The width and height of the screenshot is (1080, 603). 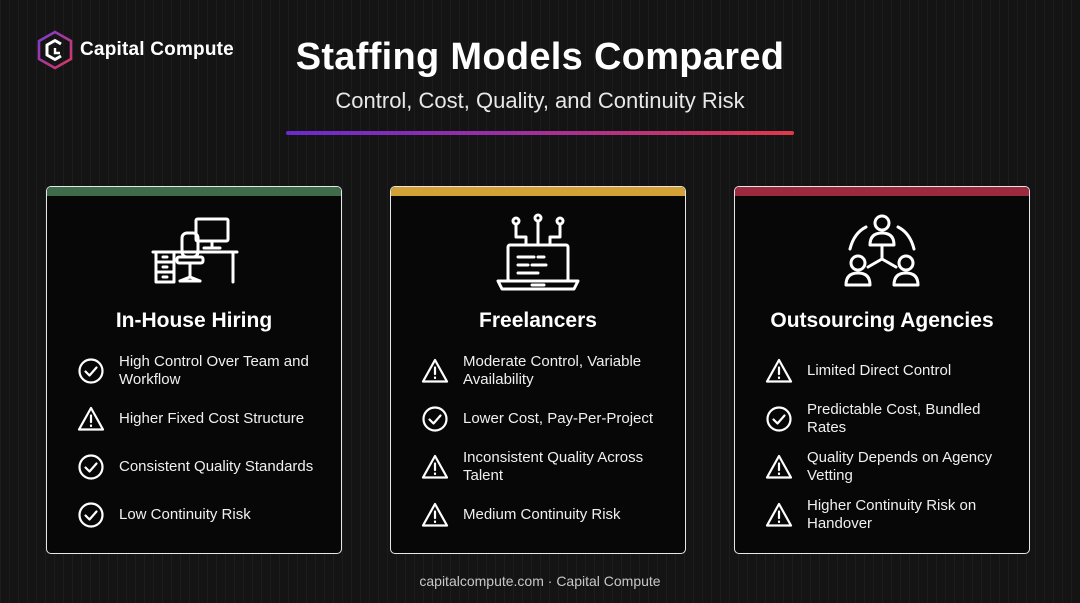 What do you see at coordinates (540, 57) in the screenshot?
I see `page-title: Staffing Models Compared` at bounding box center [540, 57].